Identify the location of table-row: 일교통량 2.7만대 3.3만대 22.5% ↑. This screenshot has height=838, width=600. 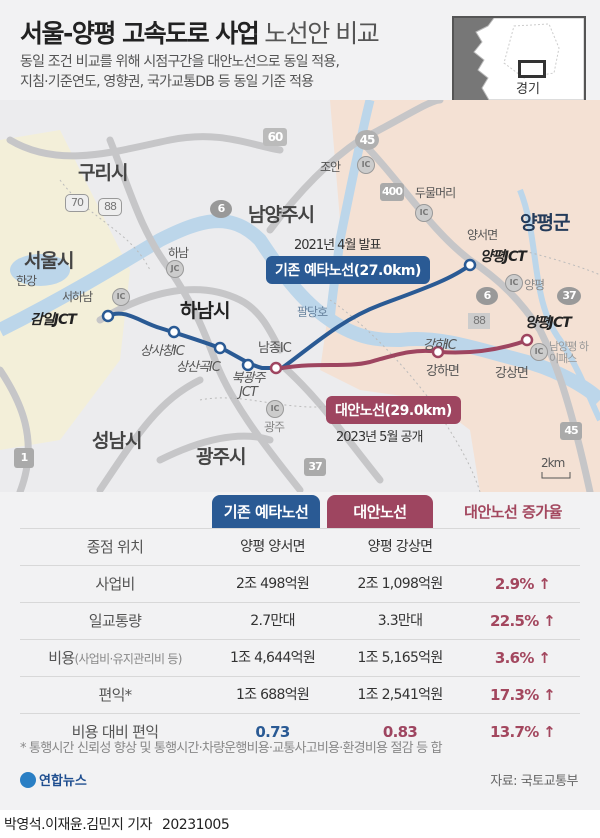
(300, 621).